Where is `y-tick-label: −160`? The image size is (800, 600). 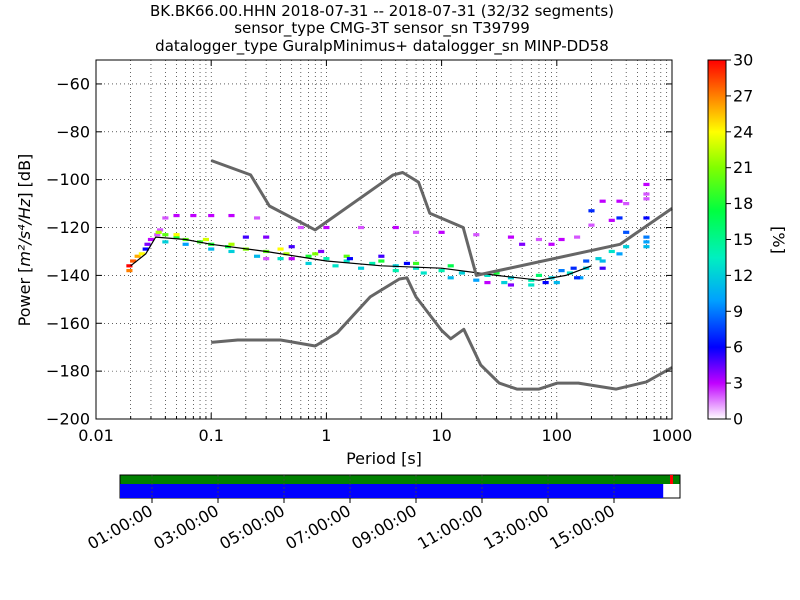 y-tick-label: −160 is located at coordinates (68, 323).